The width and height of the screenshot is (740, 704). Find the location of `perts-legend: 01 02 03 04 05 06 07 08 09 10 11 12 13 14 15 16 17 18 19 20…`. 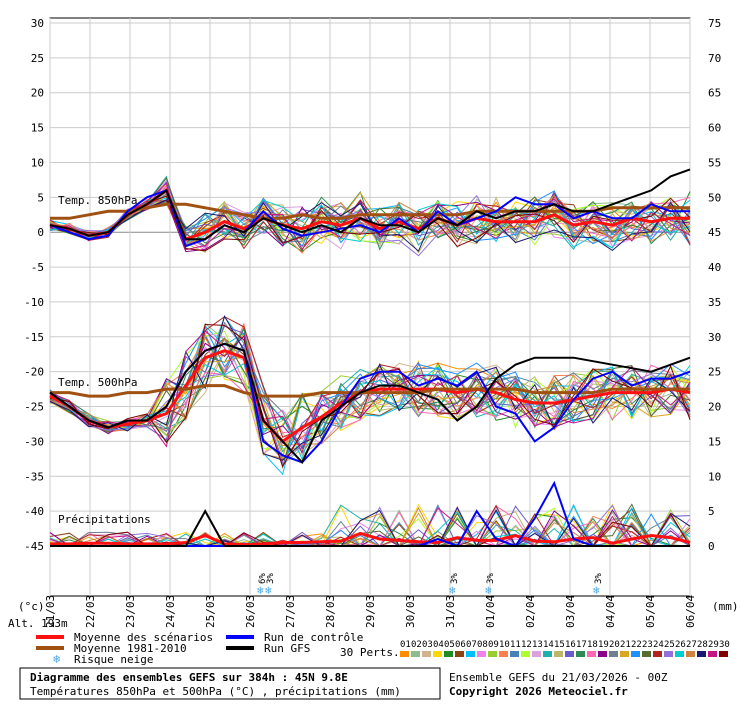

perts-legend: 01 02 03 04 05 06 07 08 09 10 11 12 13 14 15 16 17 18 19 20… is located at coordinates (565, 648).